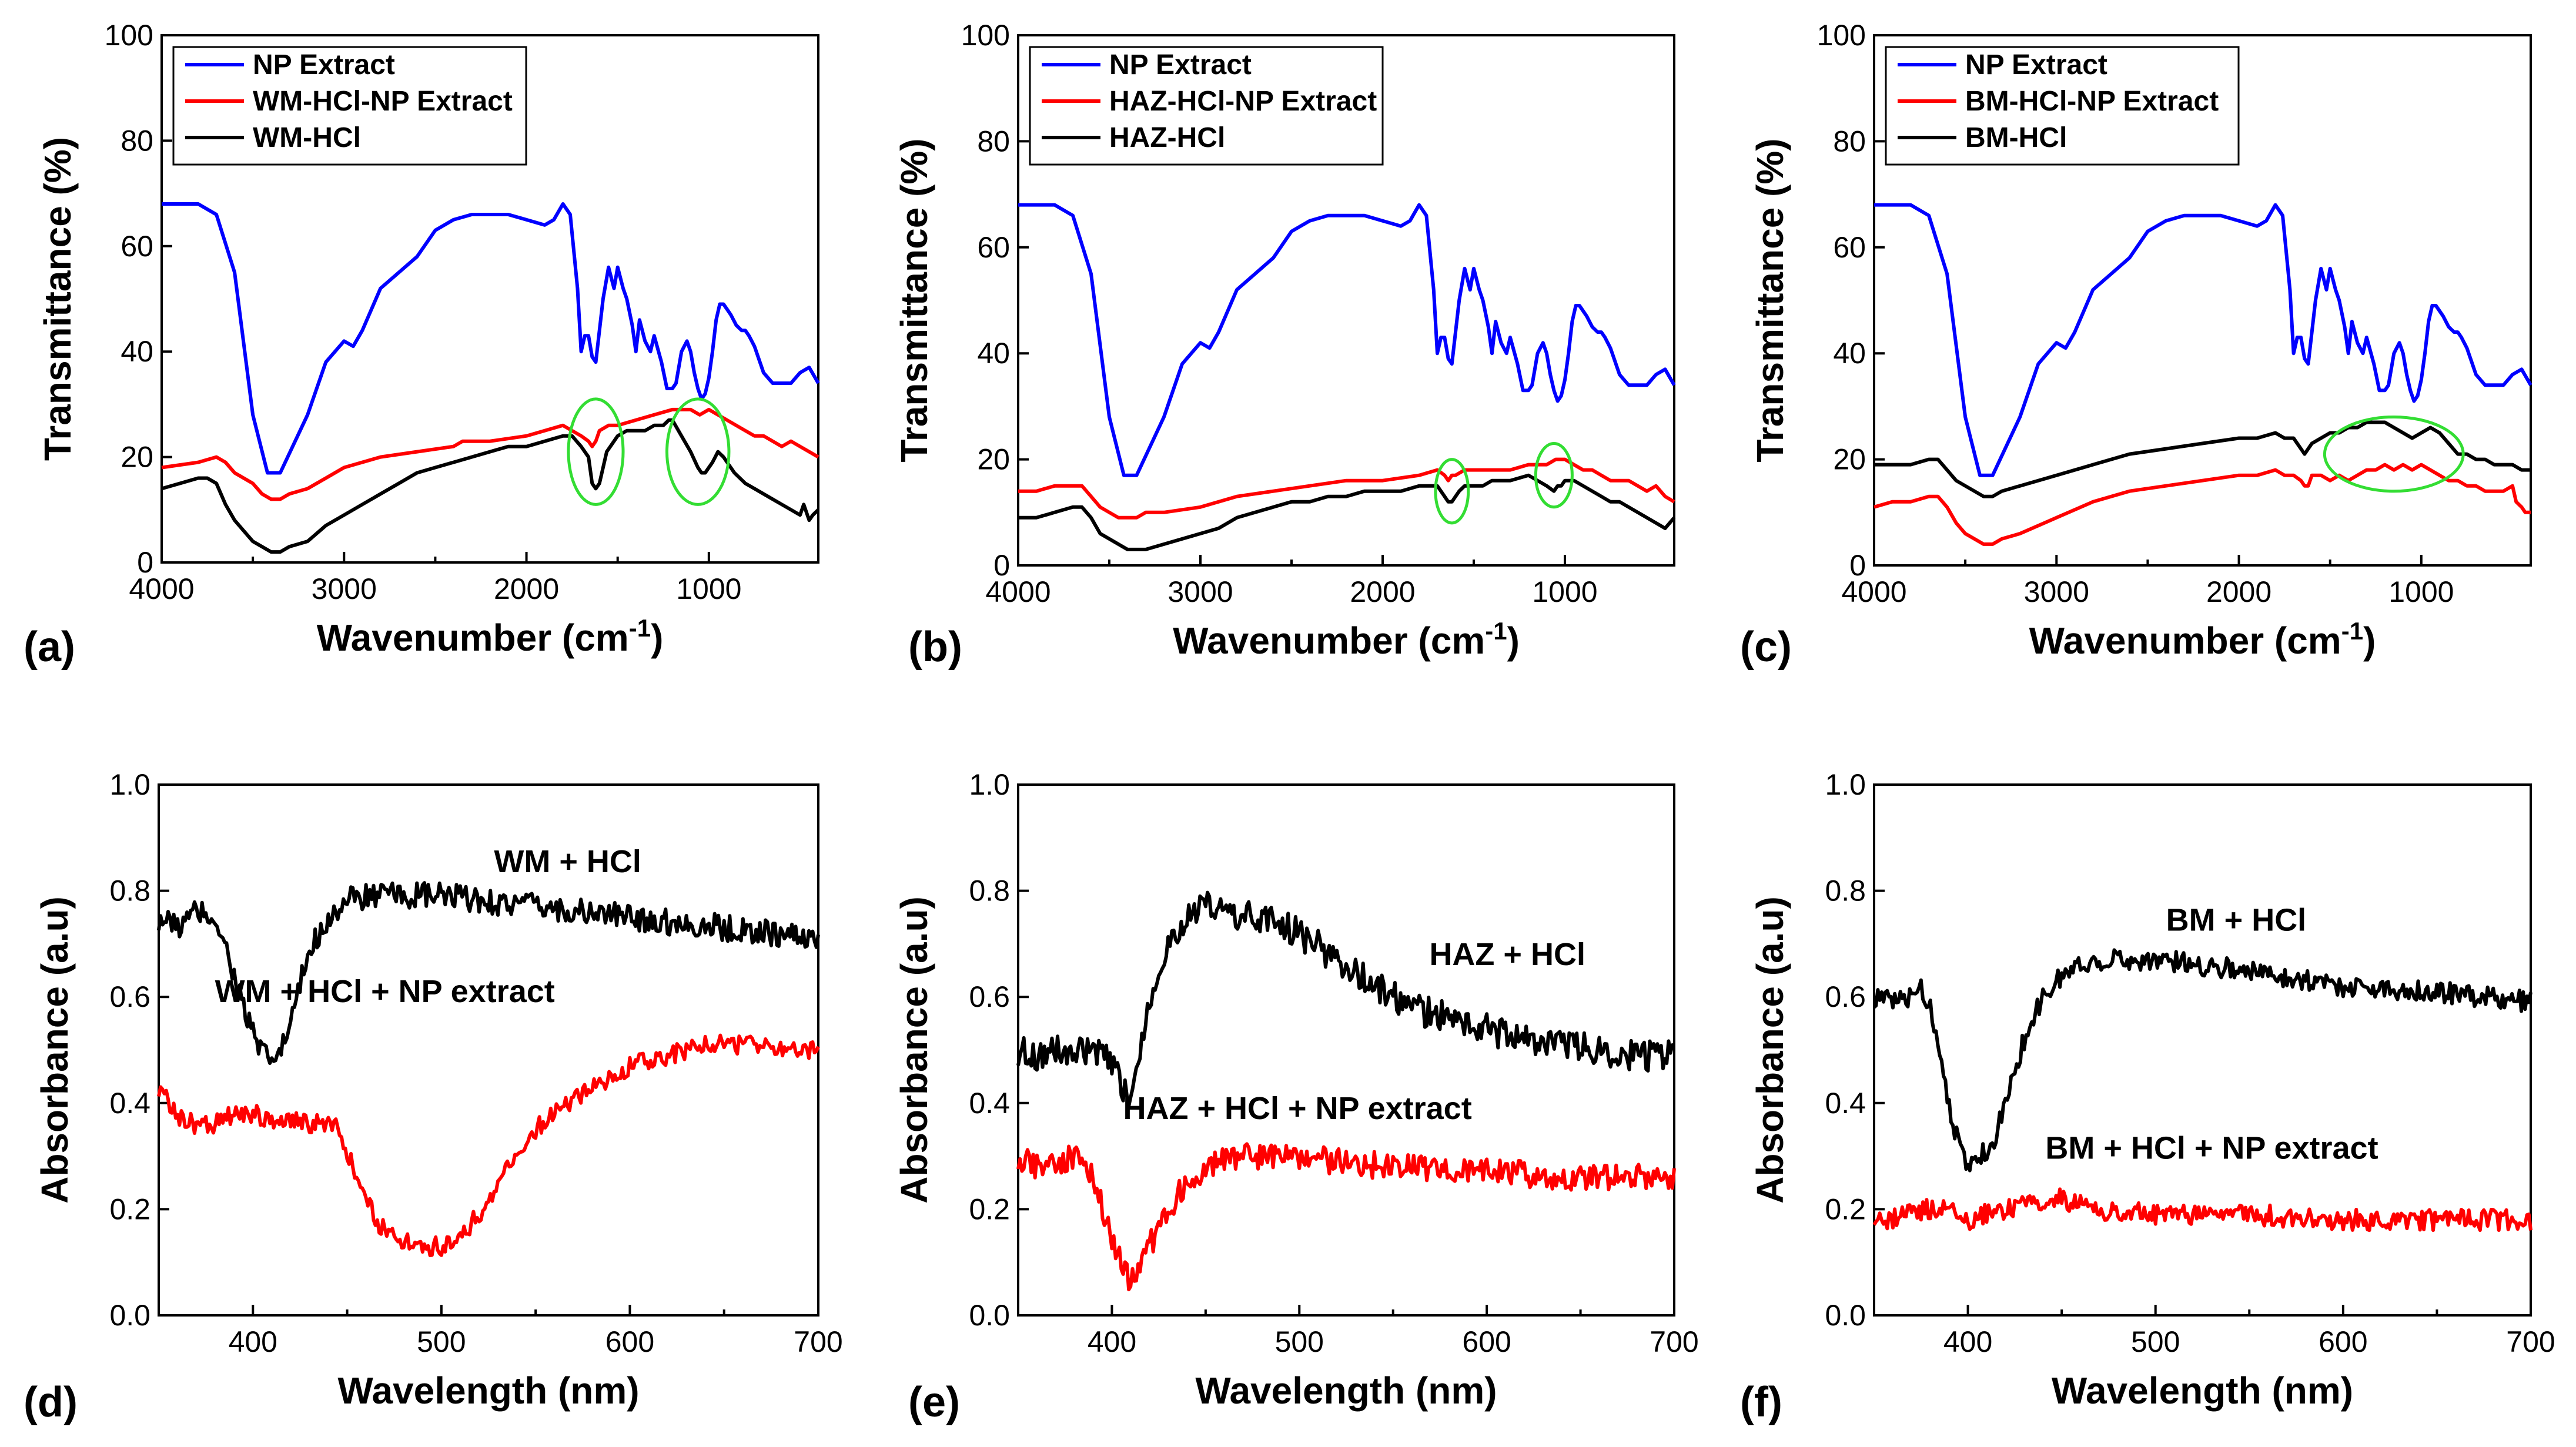 The width and height of the screenshot is (2576, 1447). I want to click on y-tick-label: 1.0, so click(129, 784).